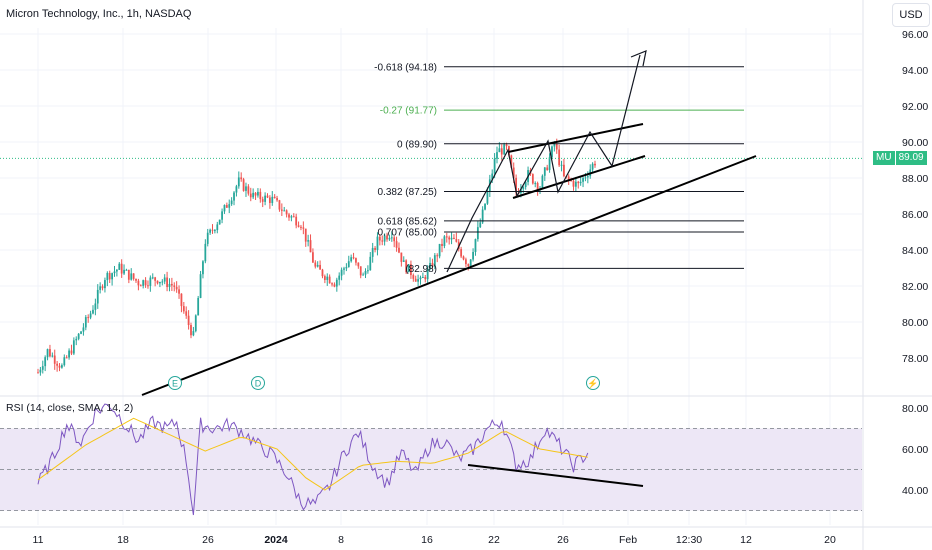 The height and width of the screenshot is (550, 932). Describe the element at coordinates (417, 144) in the screenshot. I see `fib-label: 0 (89.90)` at that location.